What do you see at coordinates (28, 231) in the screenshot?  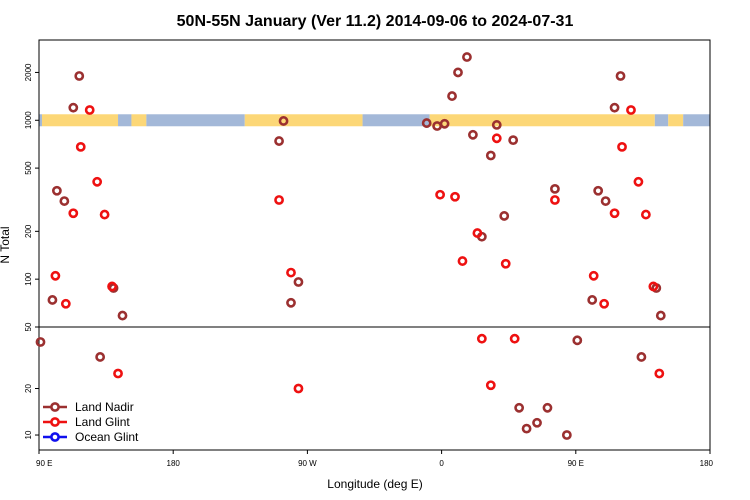 I see `y-tick-label-upper: 200` at bounding box center [28, 231].